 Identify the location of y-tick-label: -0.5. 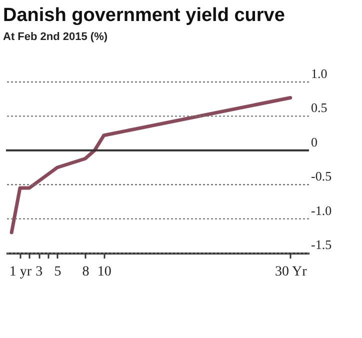
(321, 176).